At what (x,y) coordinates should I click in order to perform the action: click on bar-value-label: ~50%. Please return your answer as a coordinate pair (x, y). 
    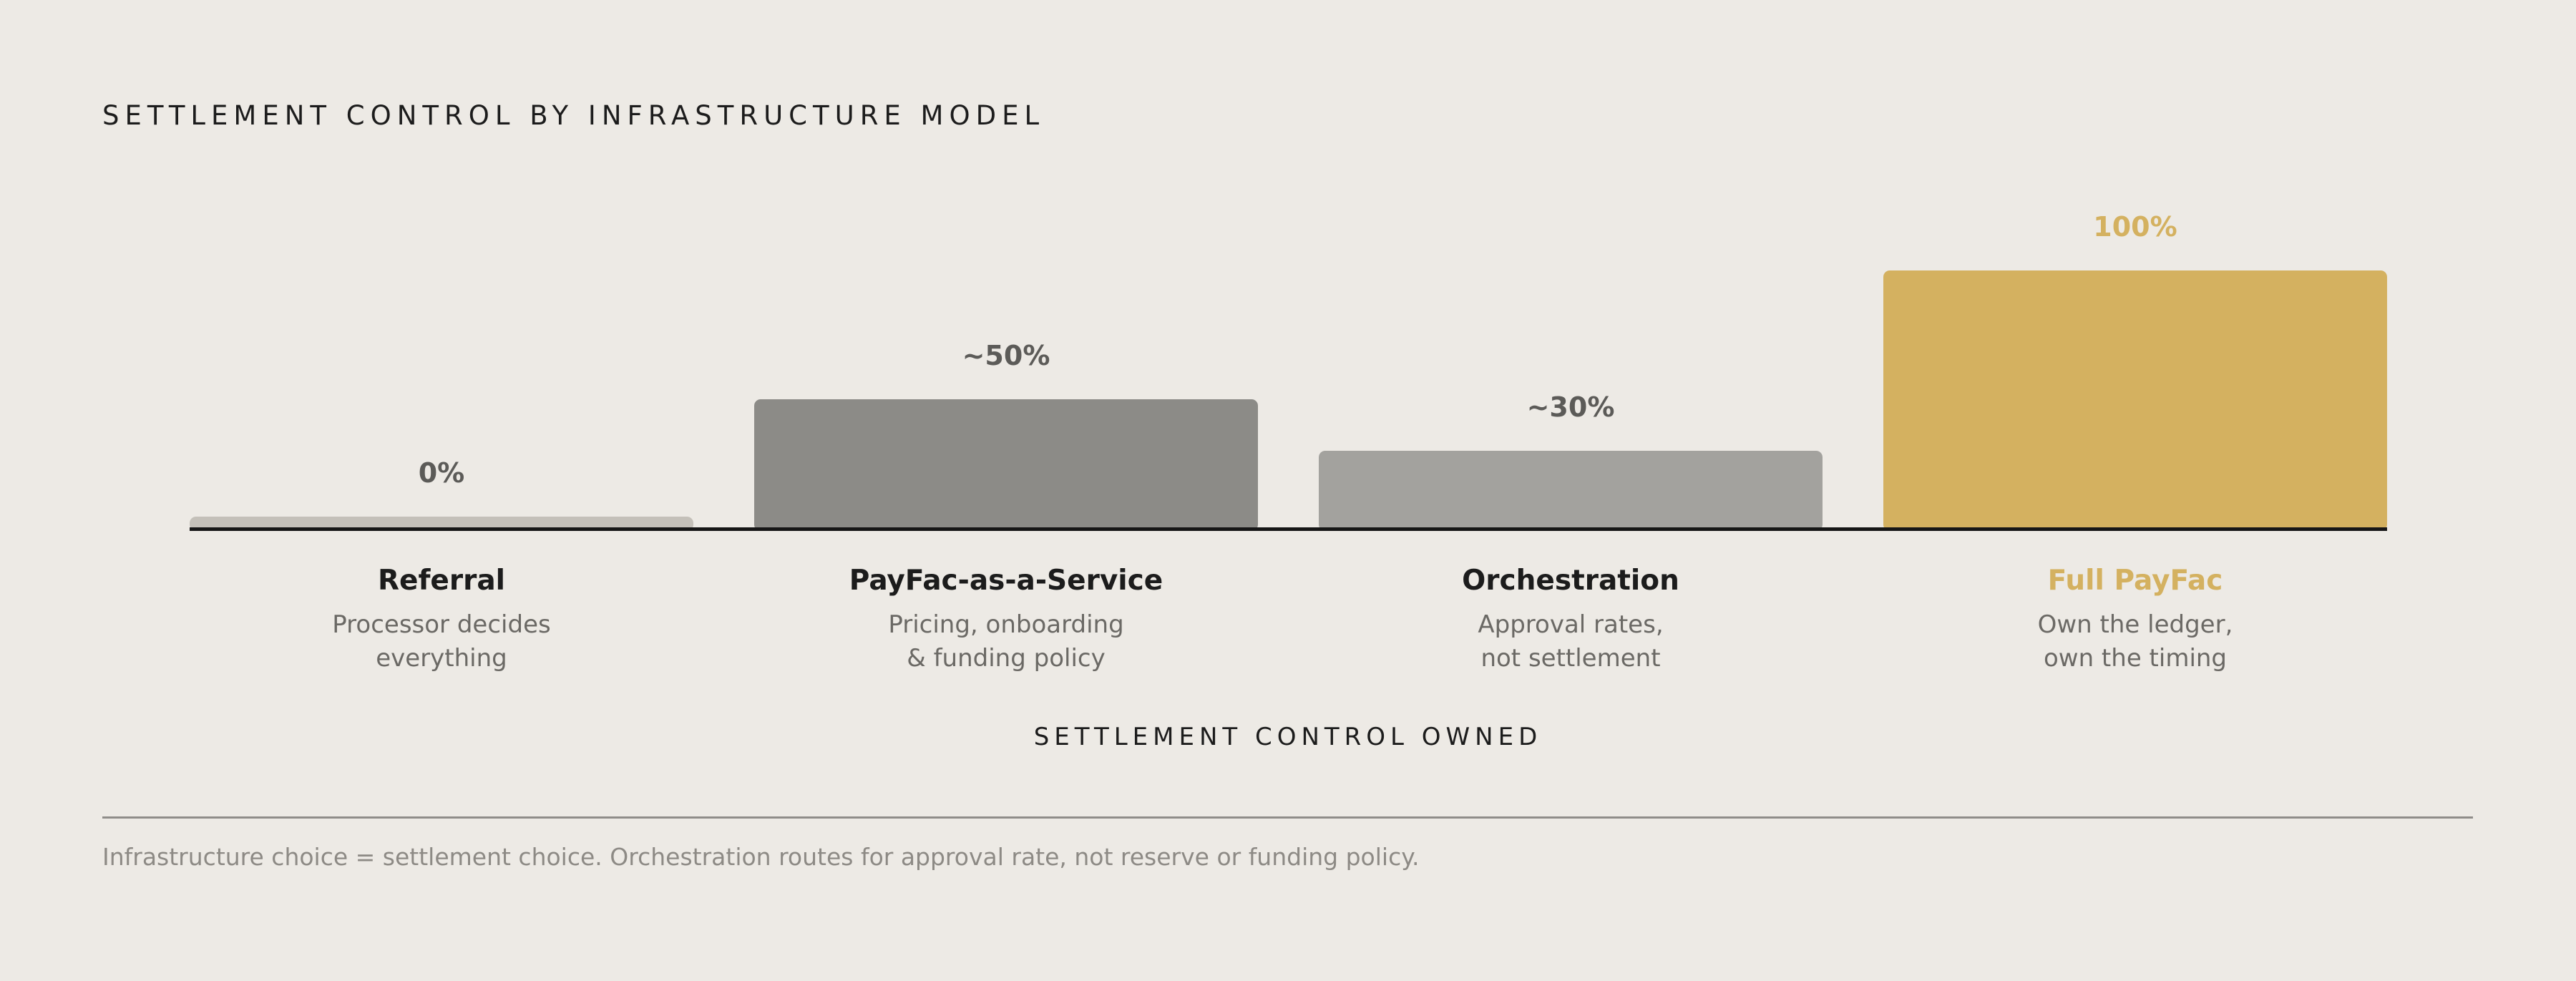
    Looking at the image, I should click on (1006, 355).